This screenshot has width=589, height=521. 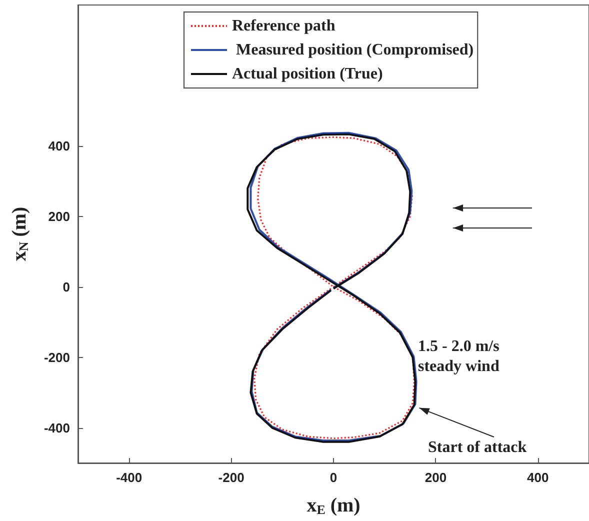 I want to click on x-axis-title: xE (m), so click(x=333, y=505).